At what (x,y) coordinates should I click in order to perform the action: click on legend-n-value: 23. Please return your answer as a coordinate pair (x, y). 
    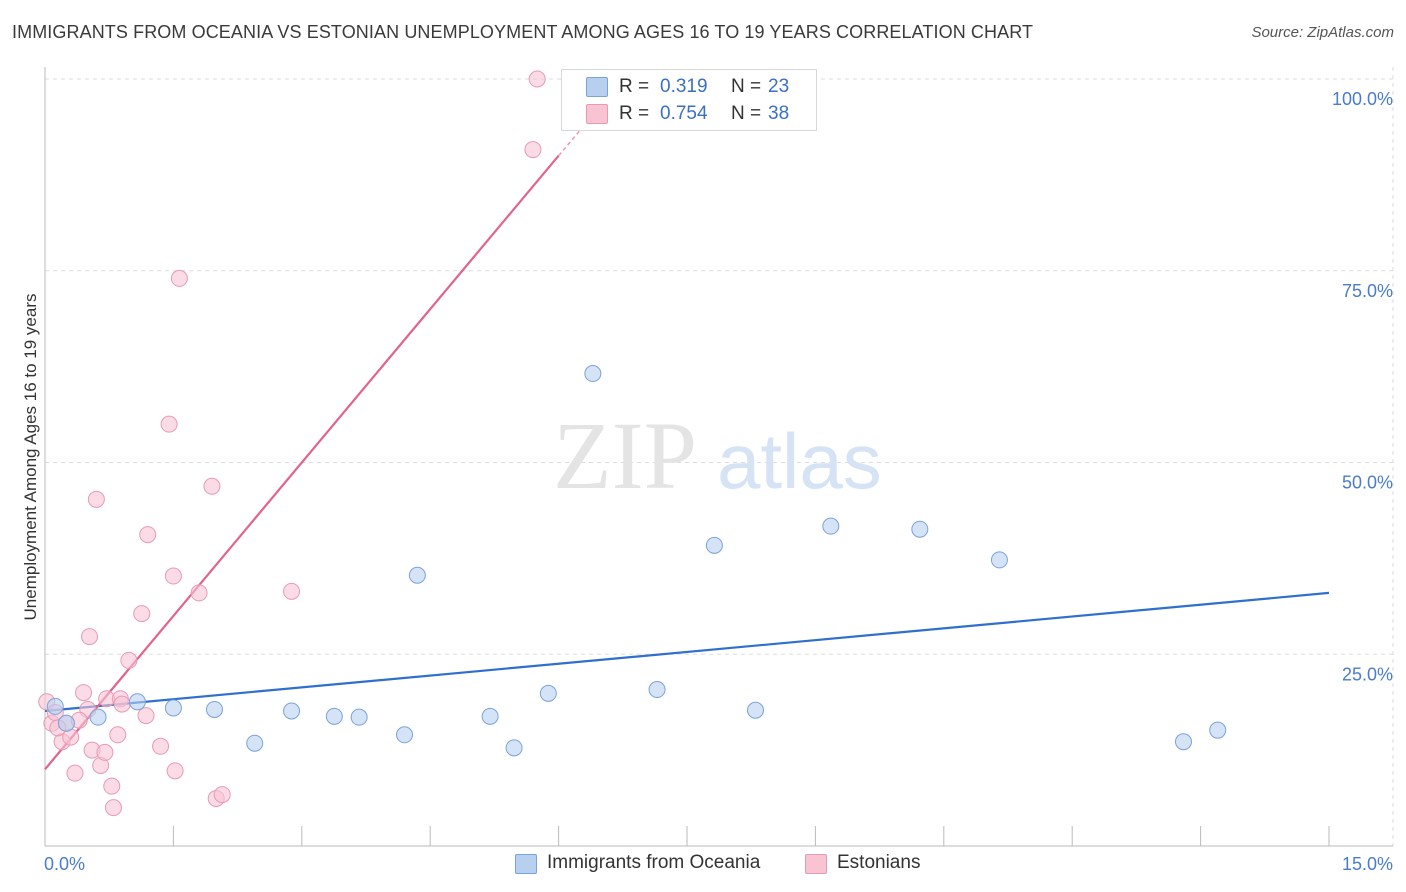
    Looking at the image, I should click on (779, 86).